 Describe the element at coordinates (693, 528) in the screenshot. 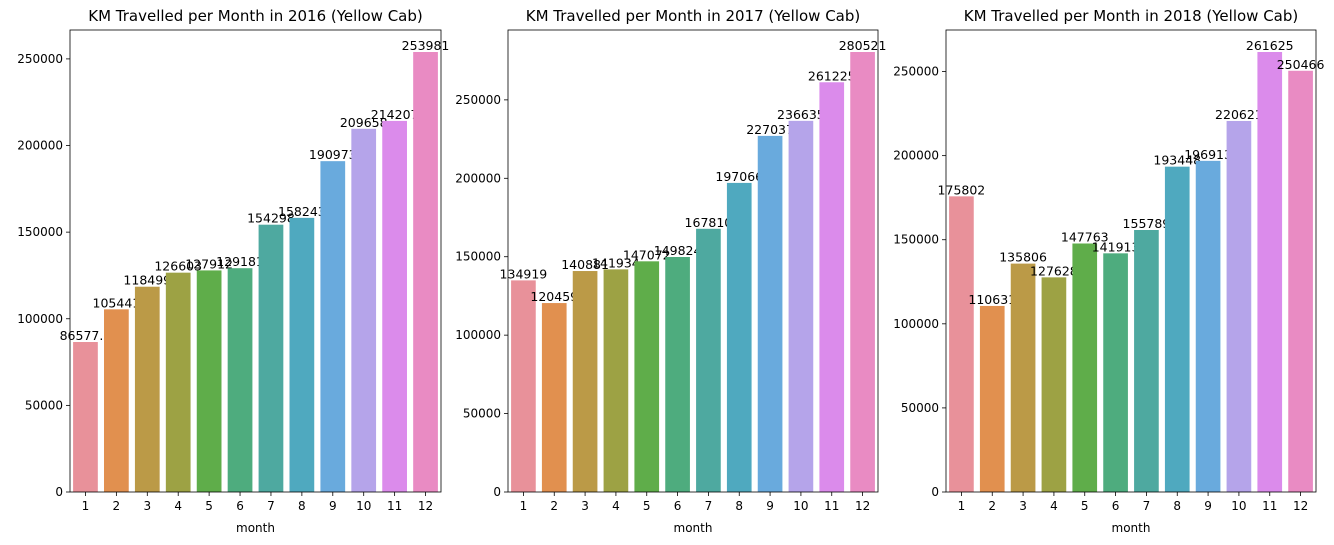

I see `x-axis-label: month` at that location.